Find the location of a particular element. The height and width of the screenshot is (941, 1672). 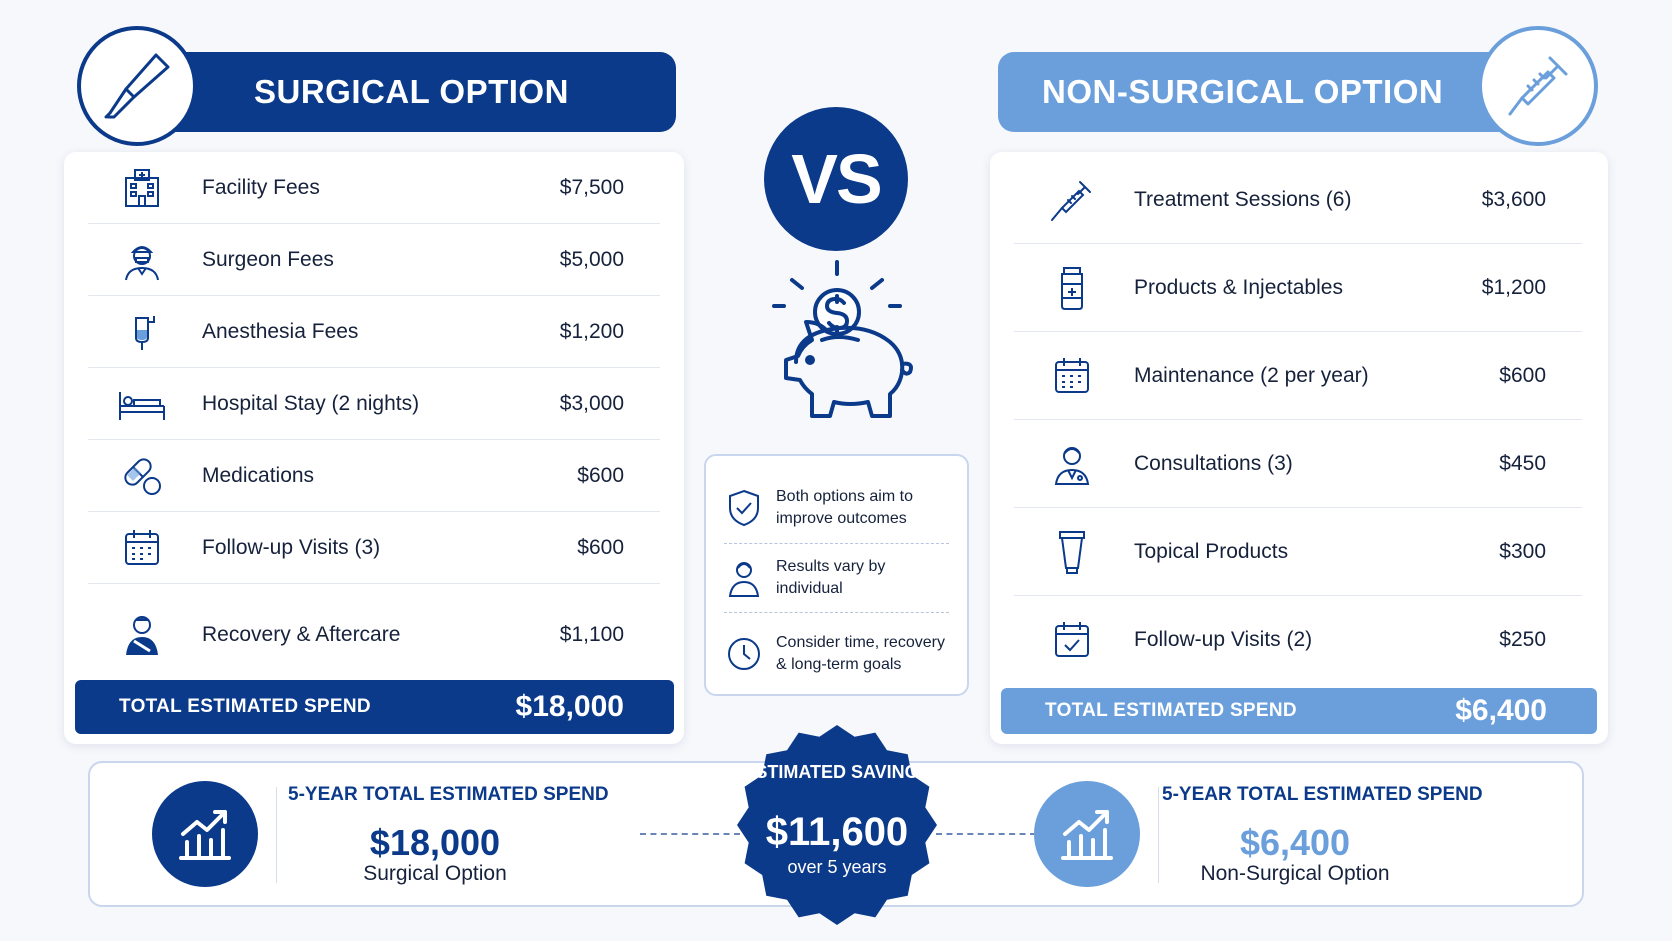

savings-subtitle: over 5 years is located at coordinates (837, 867).